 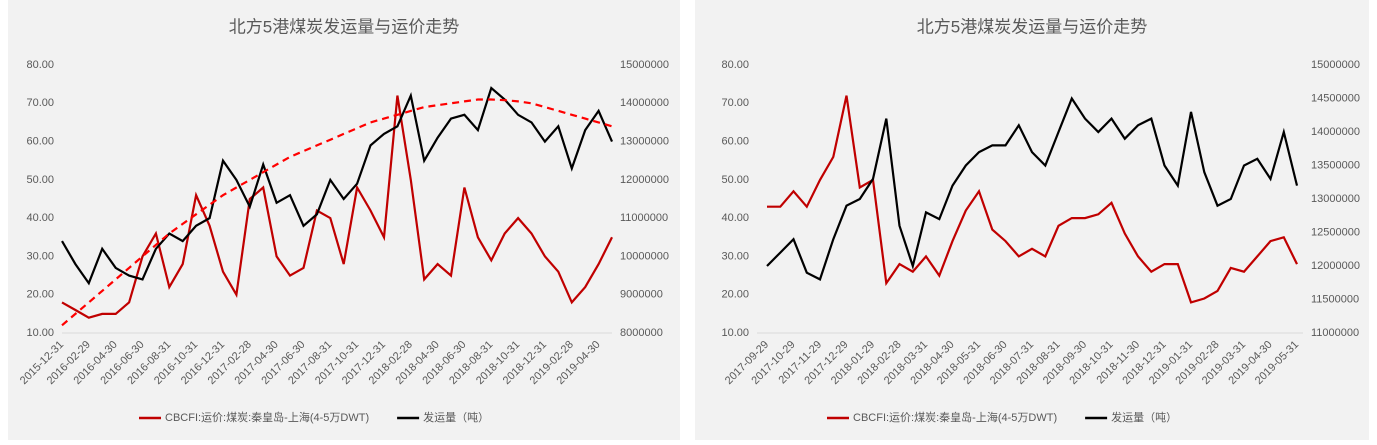 What do you see at coordinates (1335, 299) in the screenshot?
I see `y2-tick-label: 11500000` at bounding box center [1335, 299].